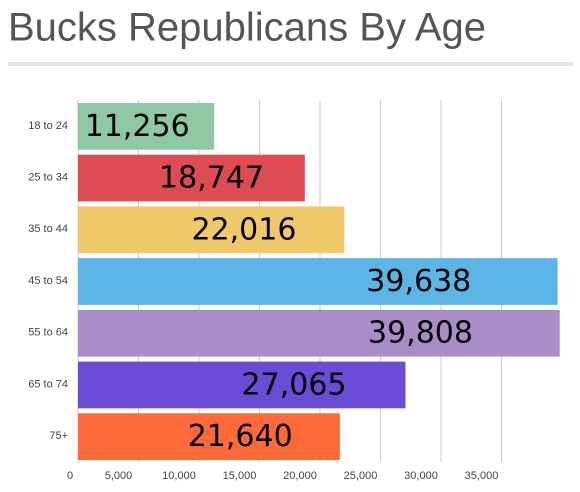  I want to click on chart-title: Bucks Republicans By Age, so click(247, 28).